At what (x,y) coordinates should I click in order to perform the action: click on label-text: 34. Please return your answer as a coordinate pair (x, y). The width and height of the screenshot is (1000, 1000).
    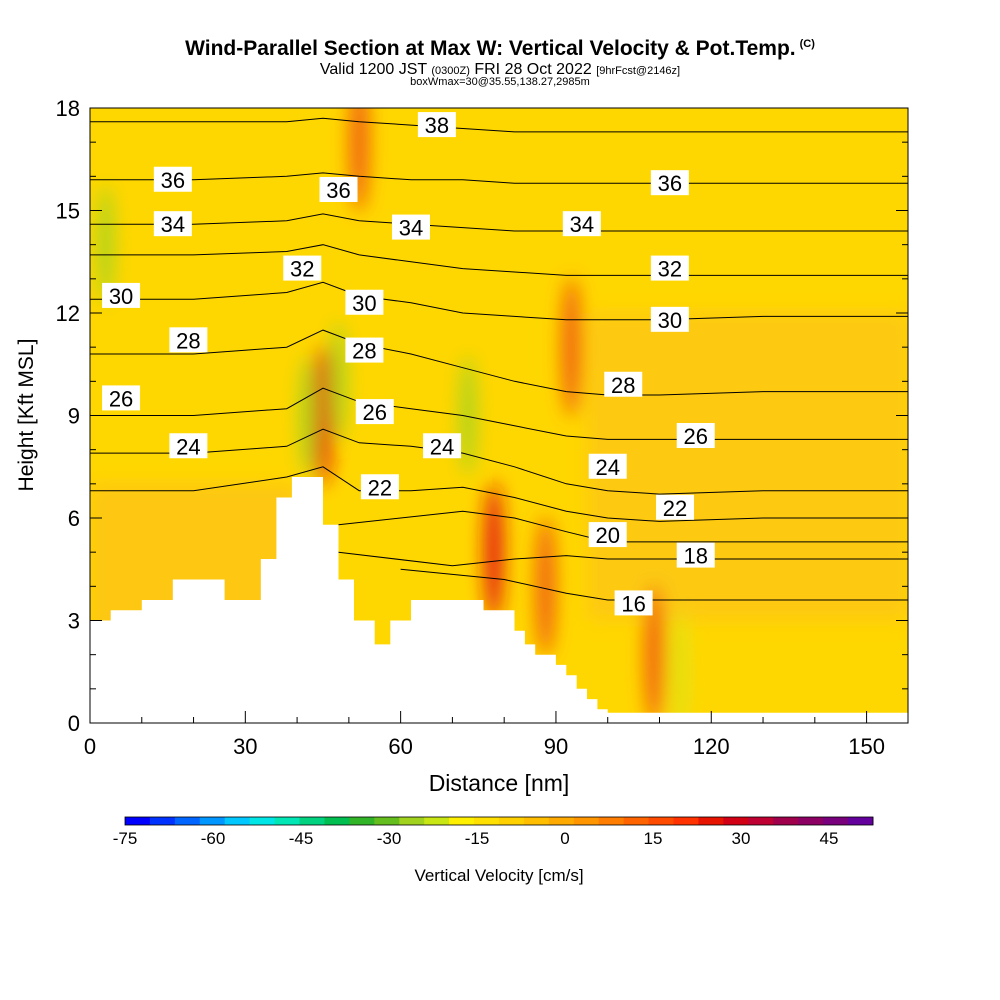
    Looking at the image, I should click on (582, 224).